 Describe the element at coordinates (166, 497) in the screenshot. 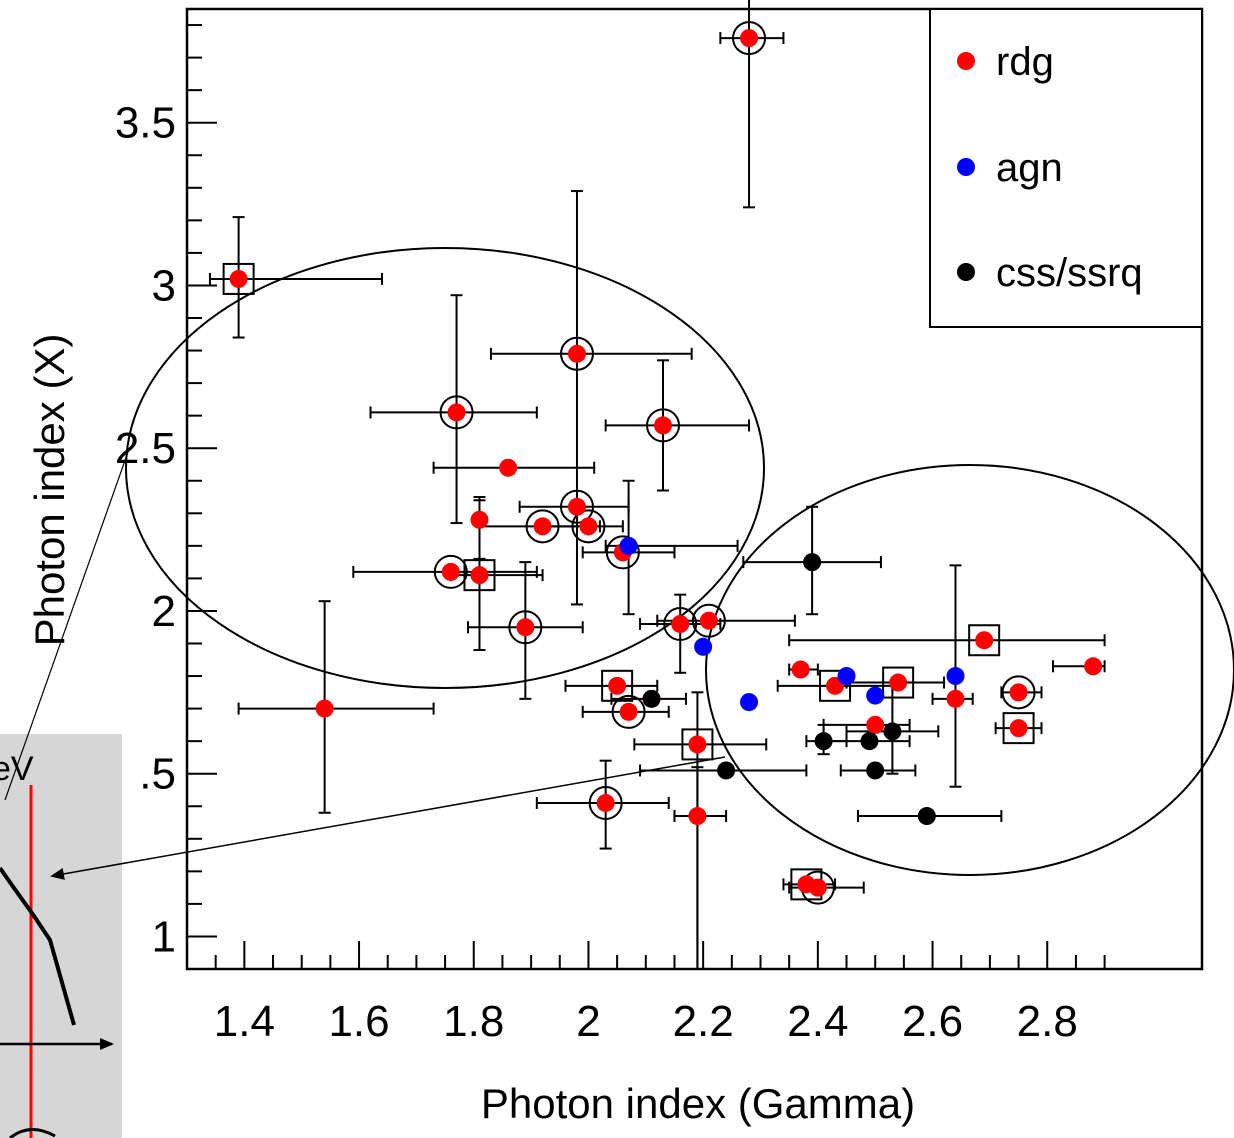

I see `y-axis: 1 .5 2 2.5 3 3.5` at that location.